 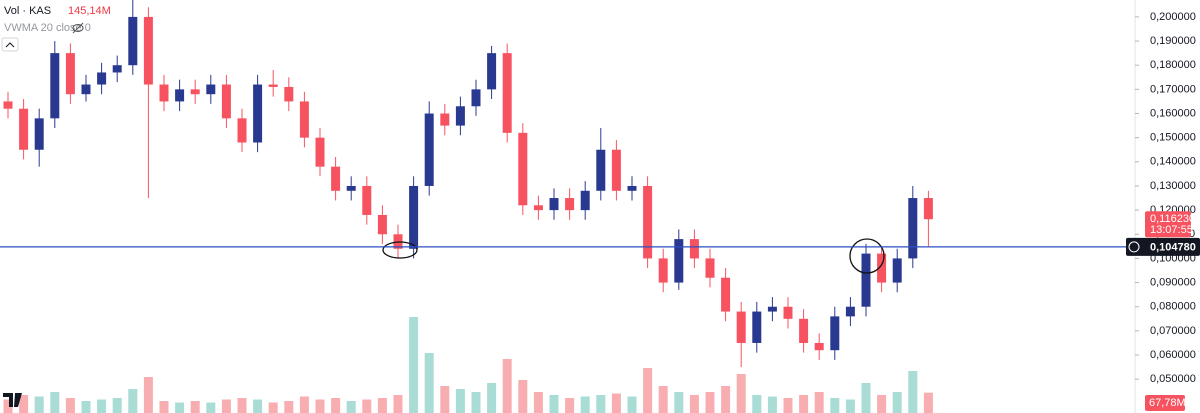 What do you see at coordinates (1173, 162) in the screenshot?
I see `y-tick-label: 0,140000` at bounding box center [1173, 162].